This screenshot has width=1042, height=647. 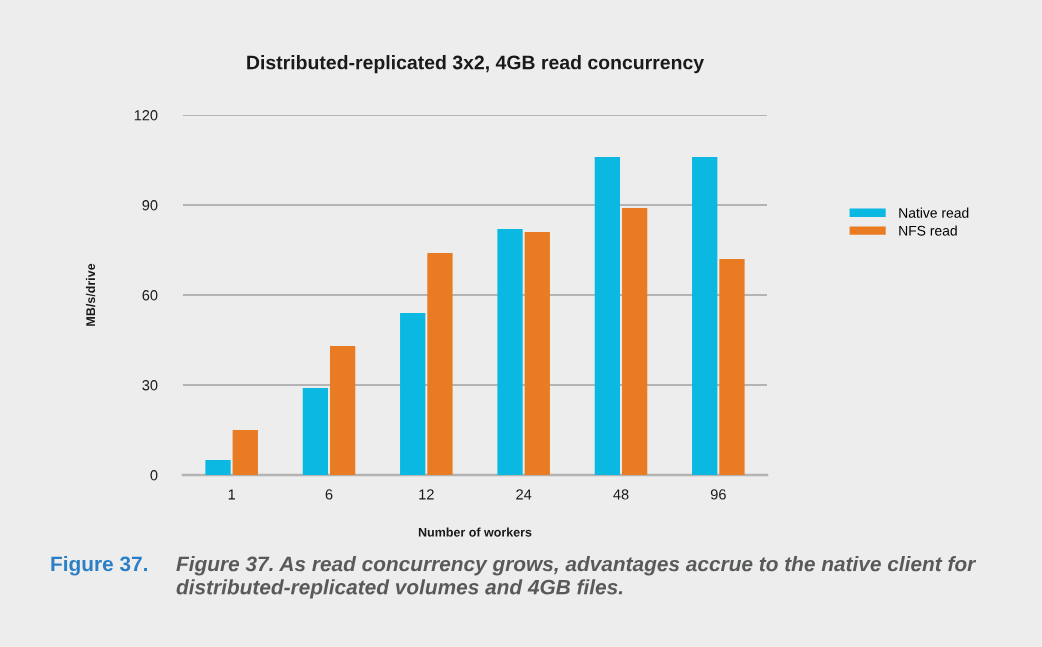 I want to click on y-axis-title: MB/s/drive, so click(x=90, y=294).